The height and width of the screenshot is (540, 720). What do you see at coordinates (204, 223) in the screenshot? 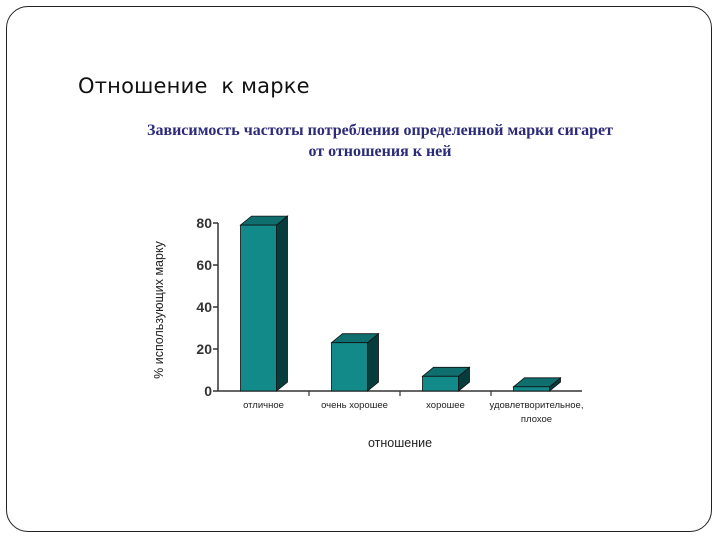
I see `y-tick-label: 80` at bounding box center [204, 223].